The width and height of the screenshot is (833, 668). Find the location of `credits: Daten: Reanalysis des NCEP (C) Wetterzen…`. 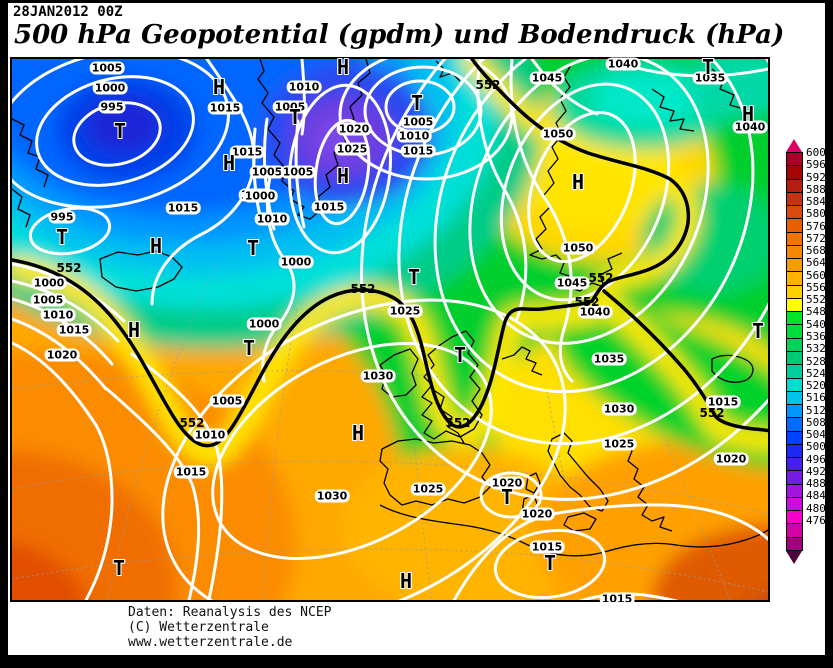

credits: Daten: Reanalysis des NCEP (C) Wetterzen… is located at coordinates (230, 627).